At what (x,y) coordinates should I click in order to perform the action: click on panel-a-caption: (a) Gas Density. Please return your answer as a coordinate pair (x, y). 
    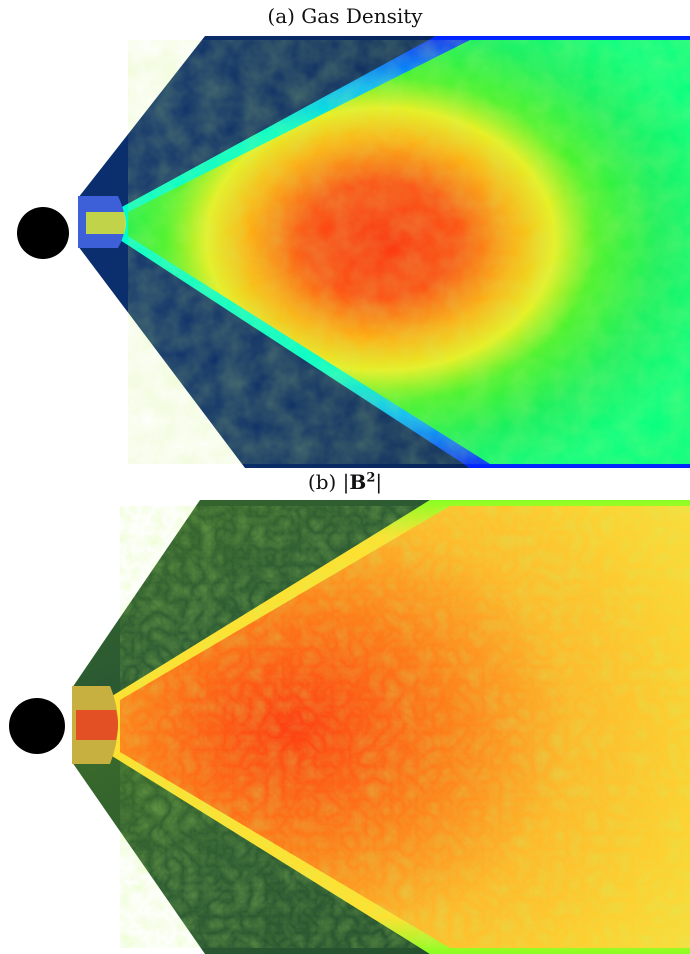
    Looking at the image, I should click on (345, 16).